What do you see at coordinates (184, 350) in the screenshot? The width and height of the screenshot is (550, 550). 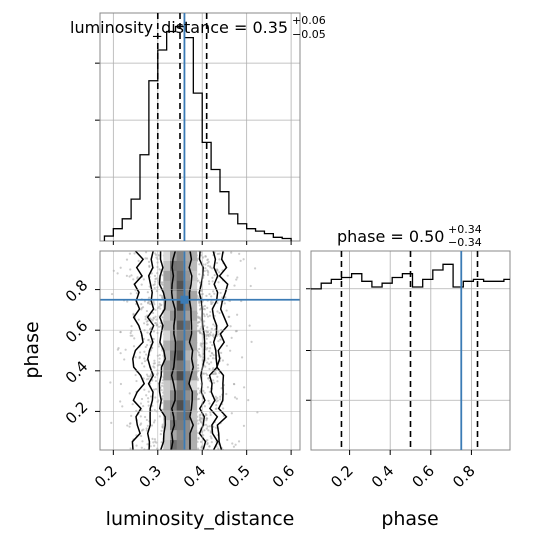 I see `density-layer` at bounding box center [184, 350].